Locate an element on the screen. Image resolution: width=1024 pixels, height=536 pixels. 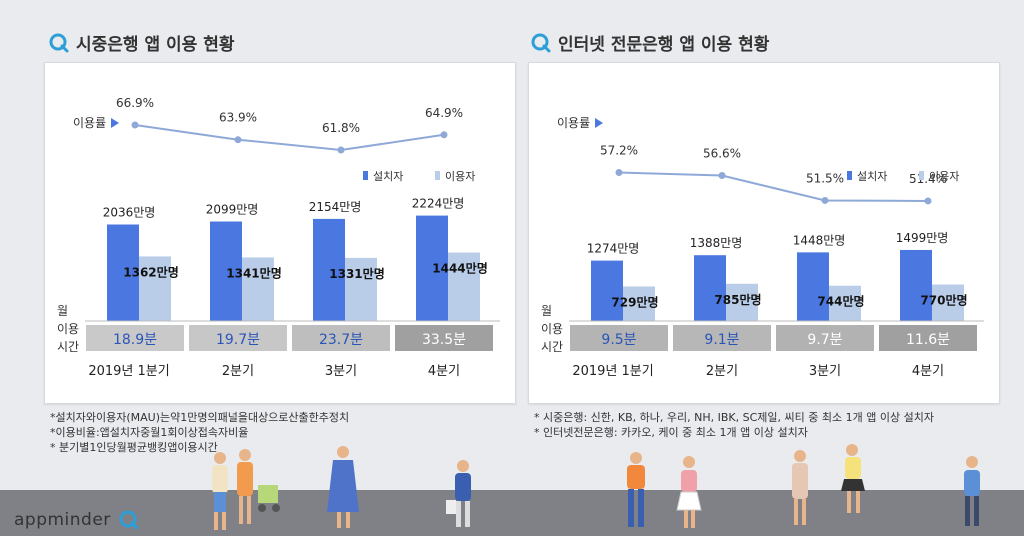
installer-data-label: 1388만명 is located at coordinates (716, 243).